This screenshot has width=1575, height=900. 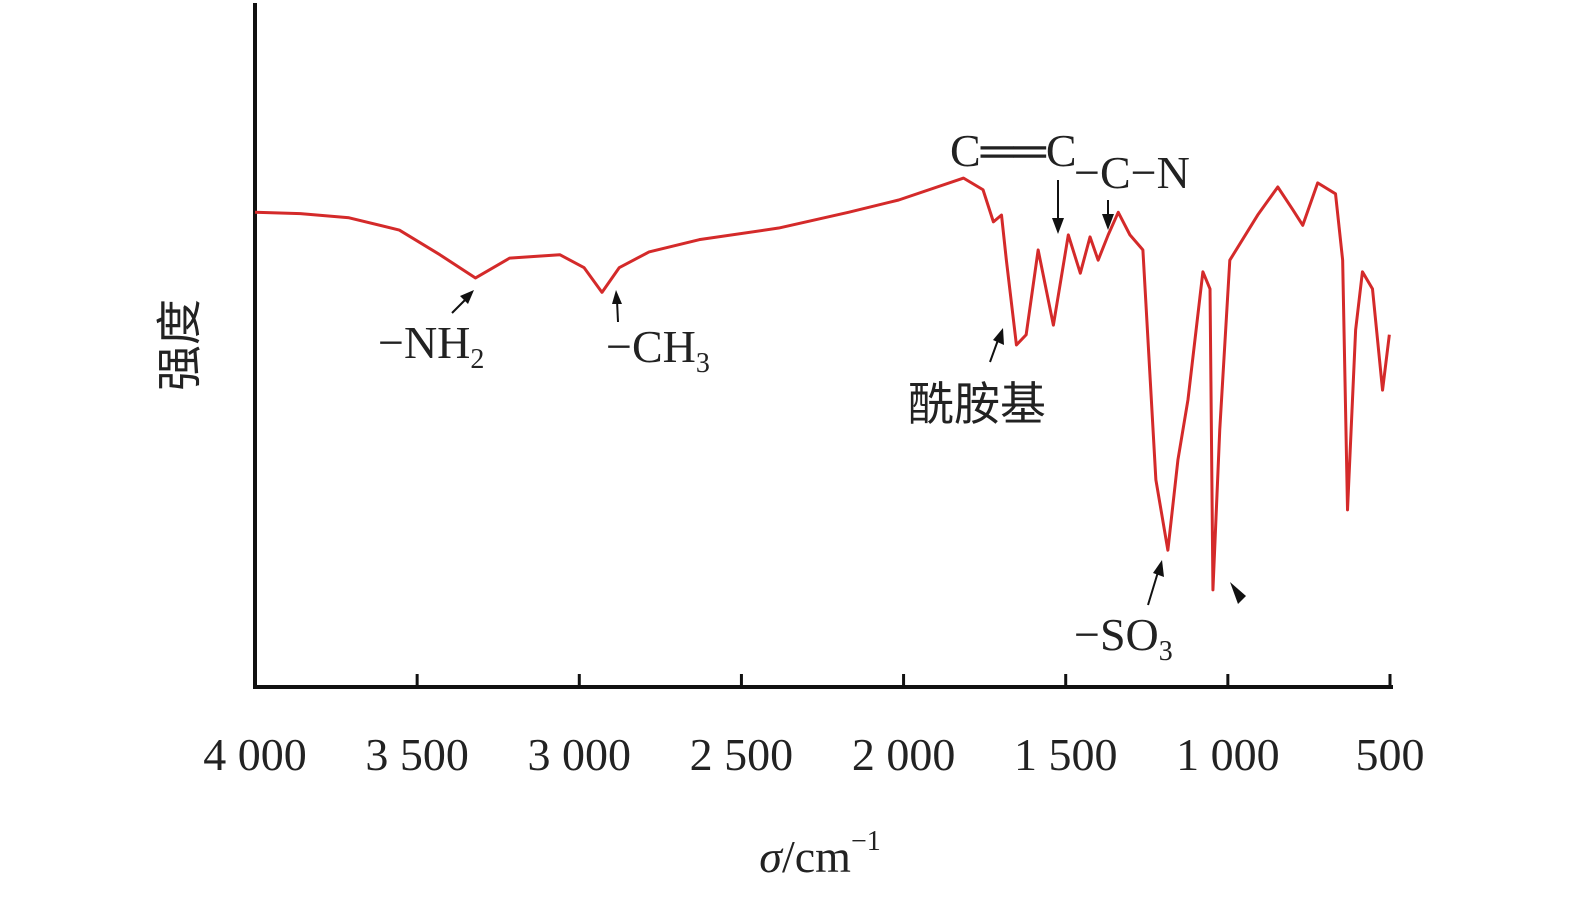 I want to click on y-axis-label: 强度, so click(x=180, y=345).